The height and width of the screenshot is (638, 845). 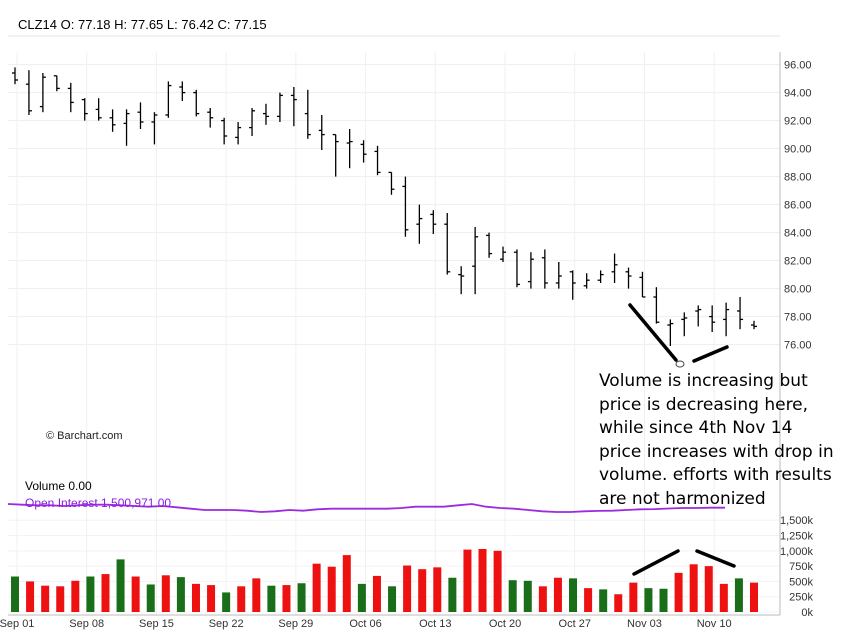 What do you see at coordinates (680, 364) in the screenshot?
I see `low-marker` at bounding box center [680, 364].